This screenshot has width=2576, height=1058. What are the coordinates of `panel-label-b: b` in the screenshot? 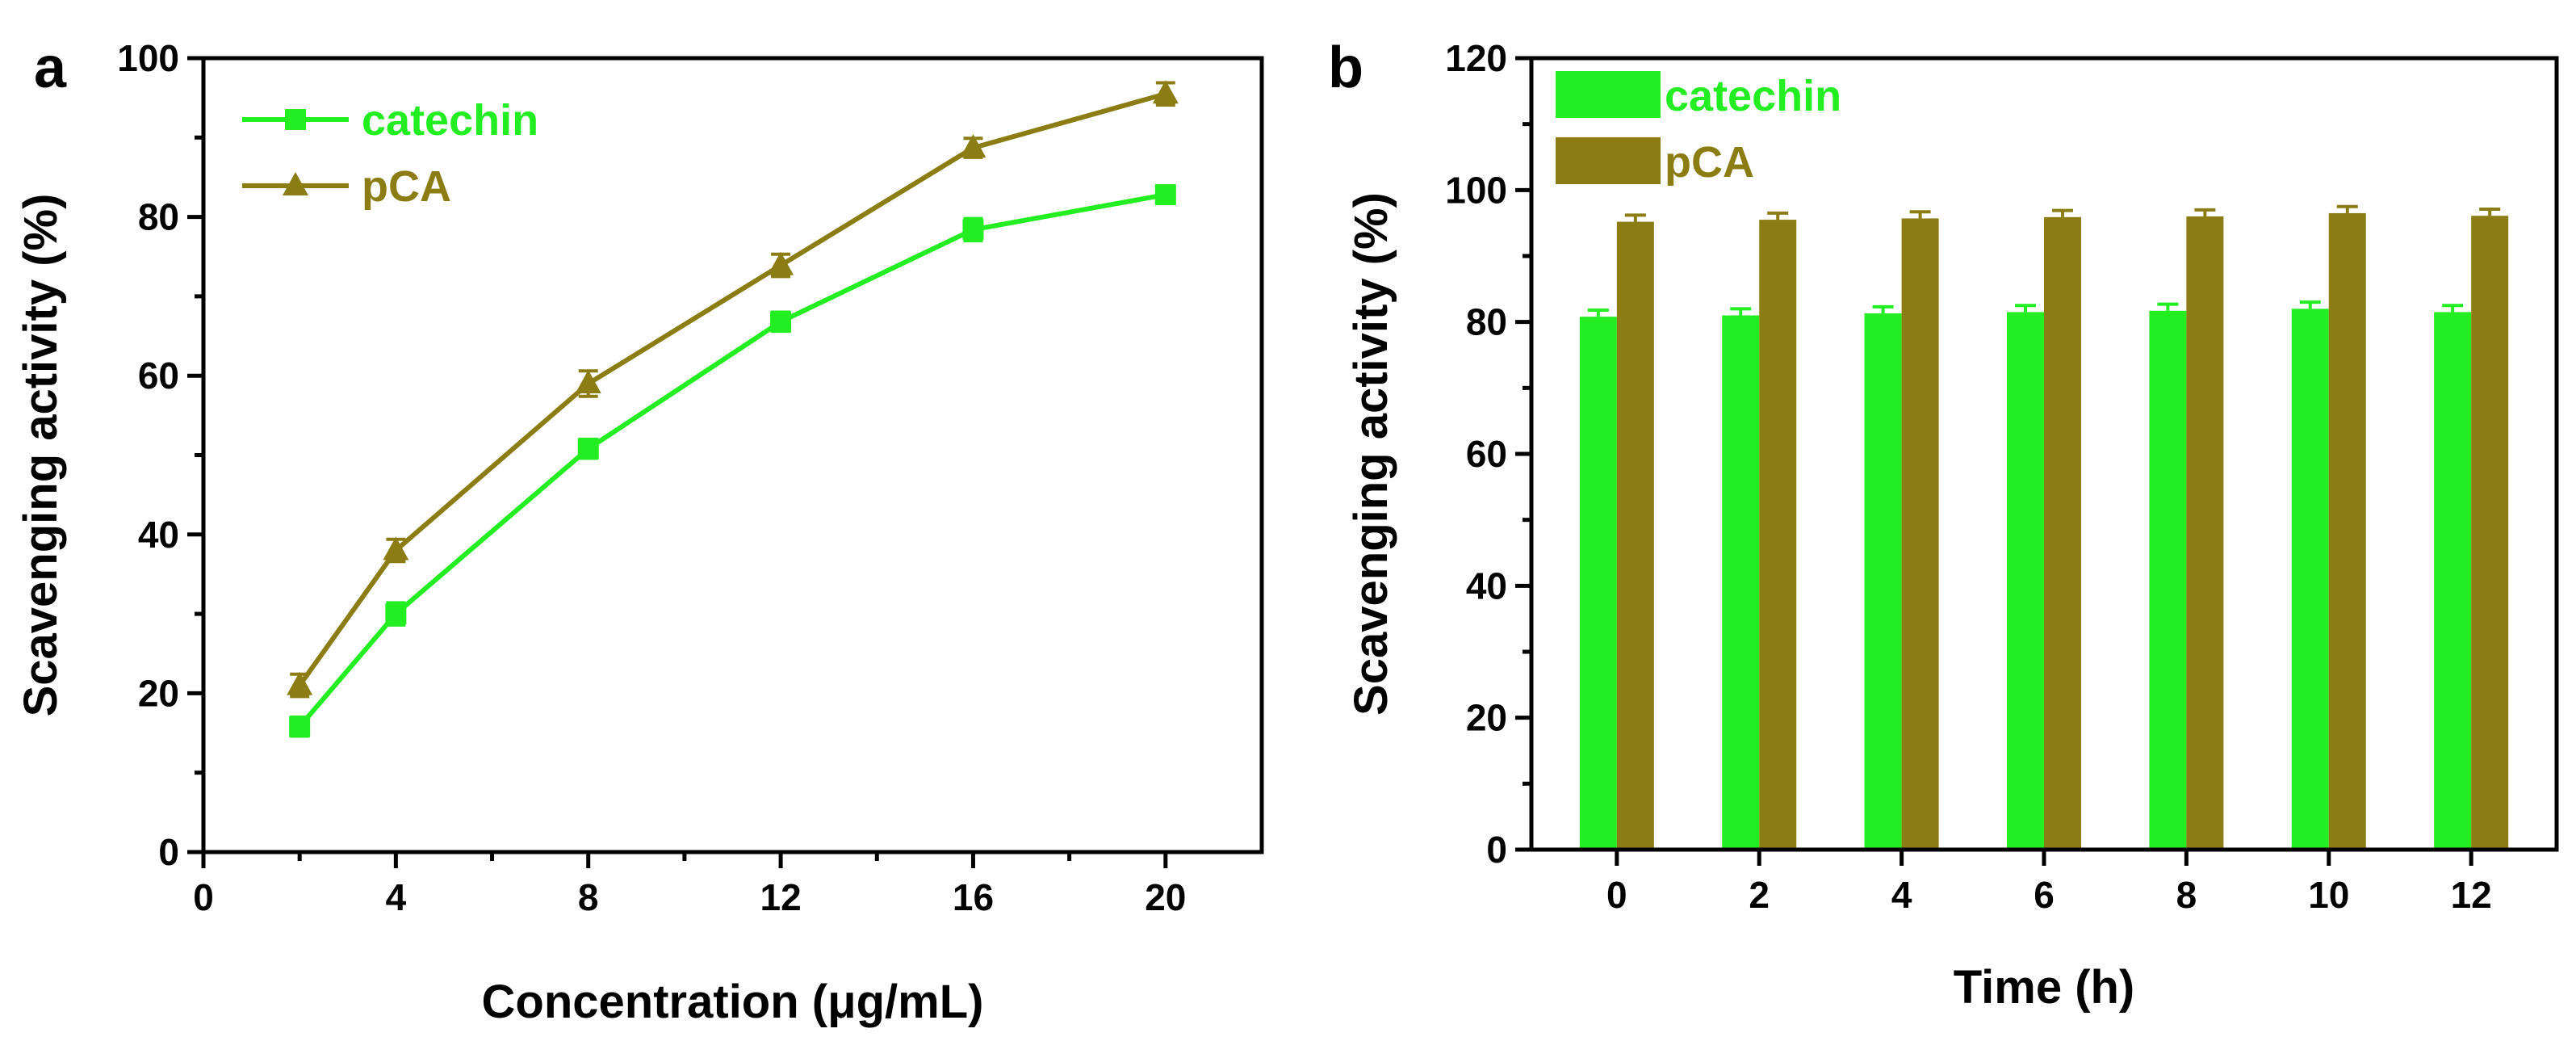 It's located at (1345, 68).